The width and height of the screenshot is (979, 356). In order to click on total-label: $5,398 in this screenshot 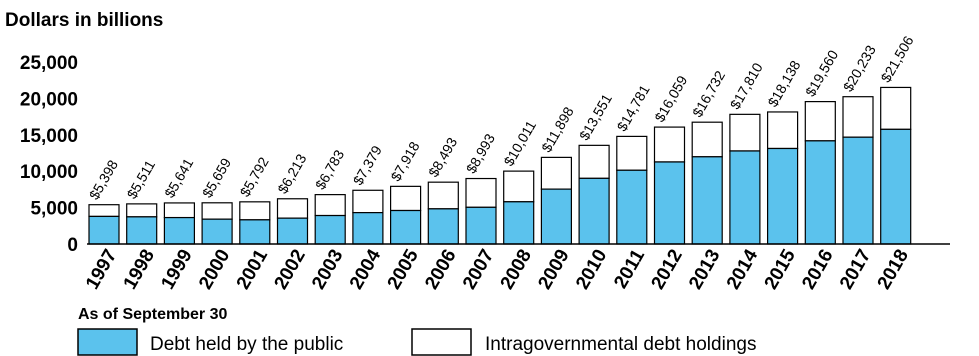, I will do `click(103, 179)`.